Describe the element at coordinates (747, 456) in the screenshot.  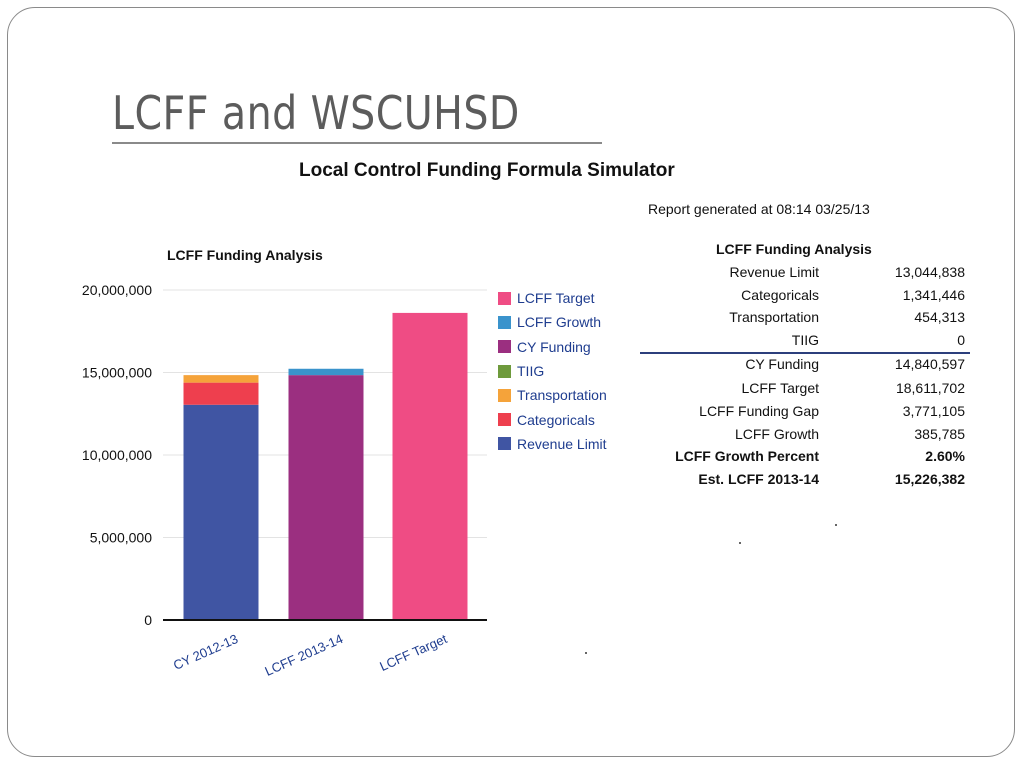
I see `row-label: LCFF Growth Percent` at that location.